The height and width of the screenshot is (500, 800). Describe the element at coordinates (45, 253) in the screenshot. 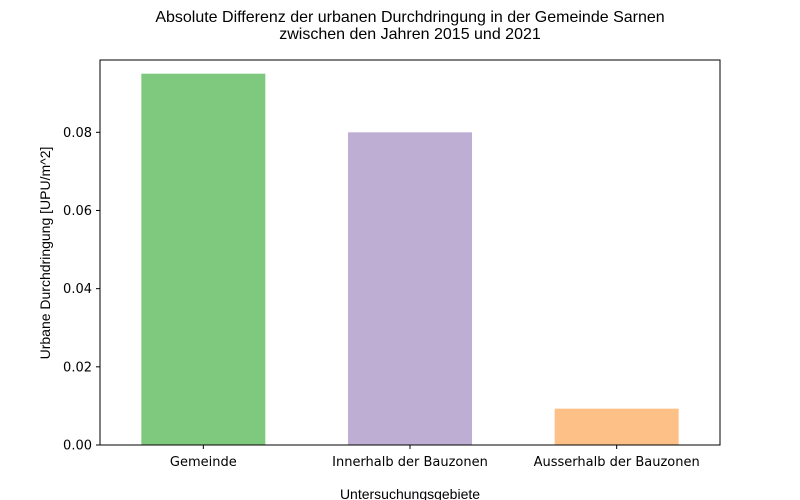

I see `y-axis-label: Urbane Durchdringung [UPU/m^2]` at that location.